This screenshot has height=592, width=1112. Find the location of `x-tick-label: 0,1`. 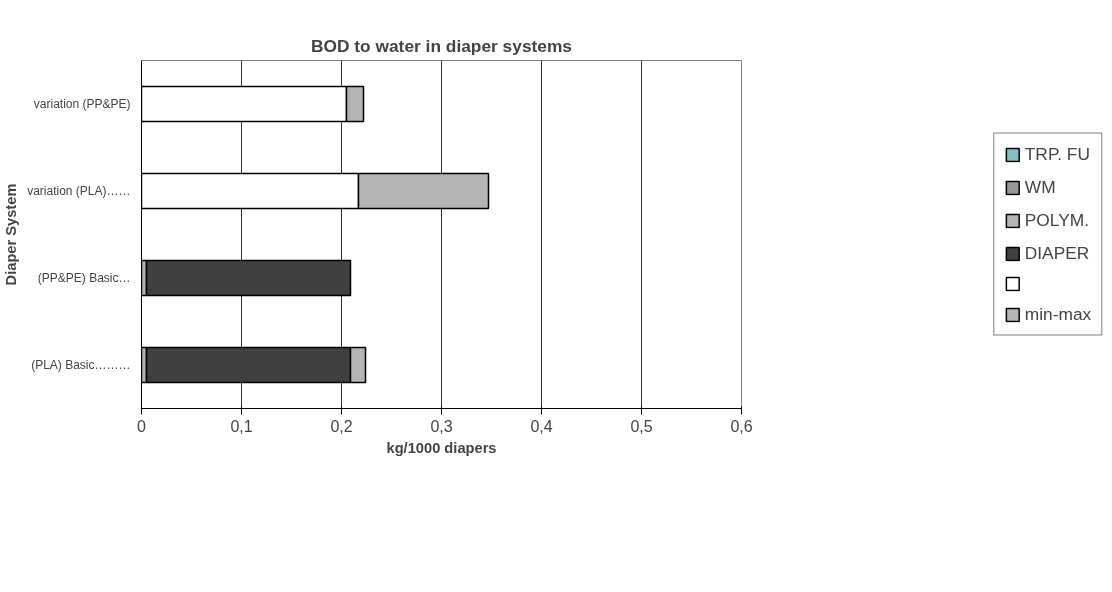

x-tick-label: 0,1 is located at coordinates (241, 426).